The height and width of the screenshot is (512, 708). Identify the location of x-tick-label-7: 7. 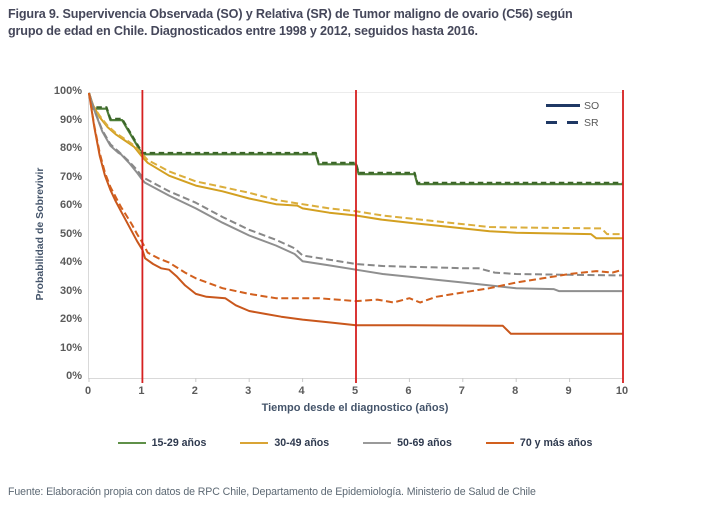
(461, 391).